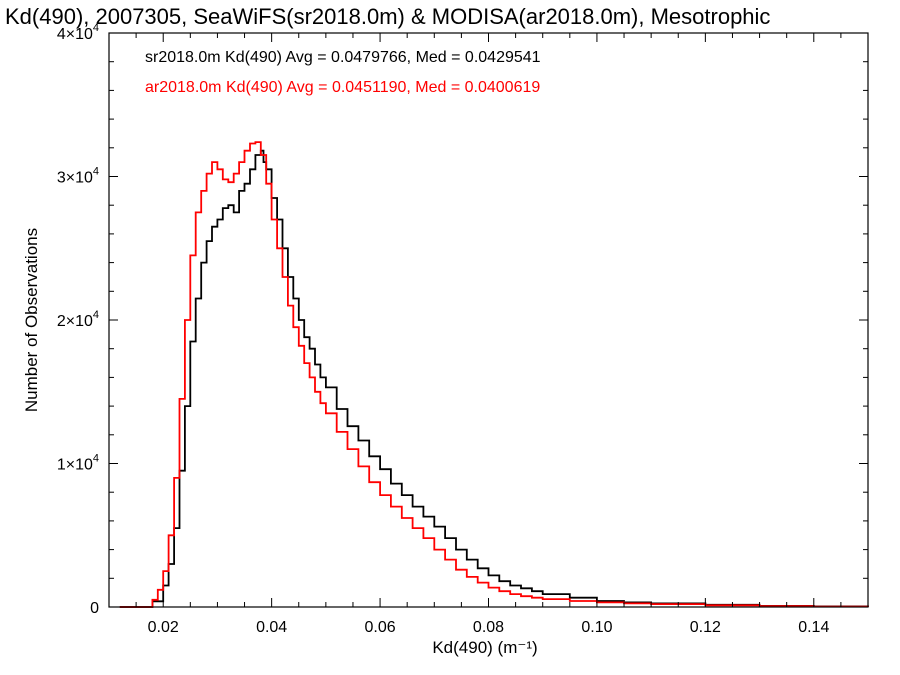 The width and height of the screenshot is (900, 675). I want to click on y-tick-label: 4×10⁴, so click(78, 32).